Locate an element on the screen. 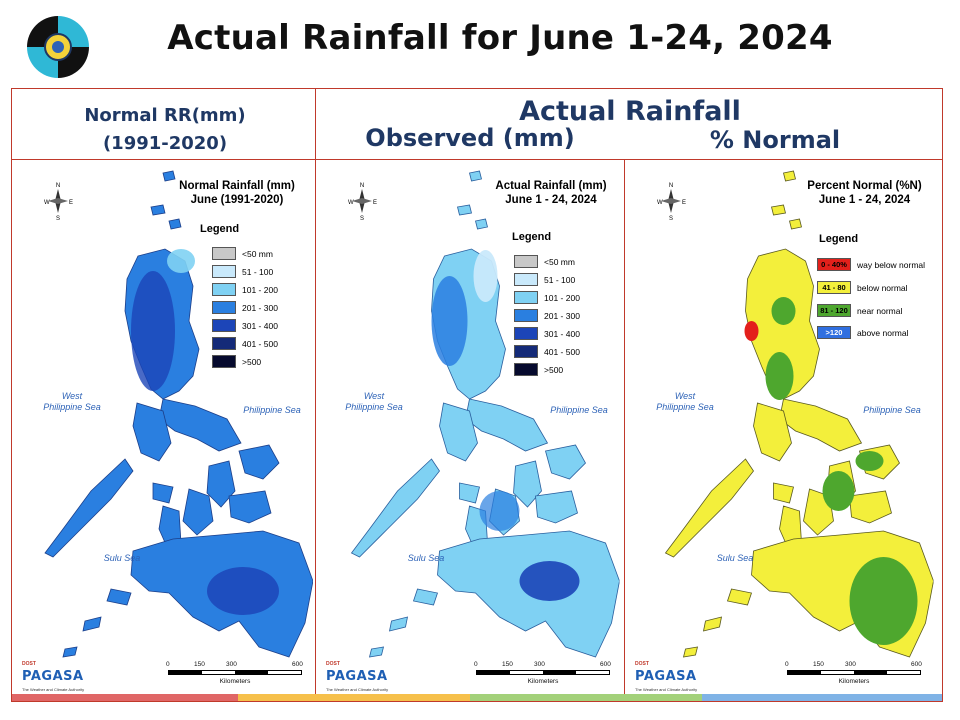 This screenshot has width=960, height=720. percent-normal-header: % Normal is located at coordinates (775, 140).